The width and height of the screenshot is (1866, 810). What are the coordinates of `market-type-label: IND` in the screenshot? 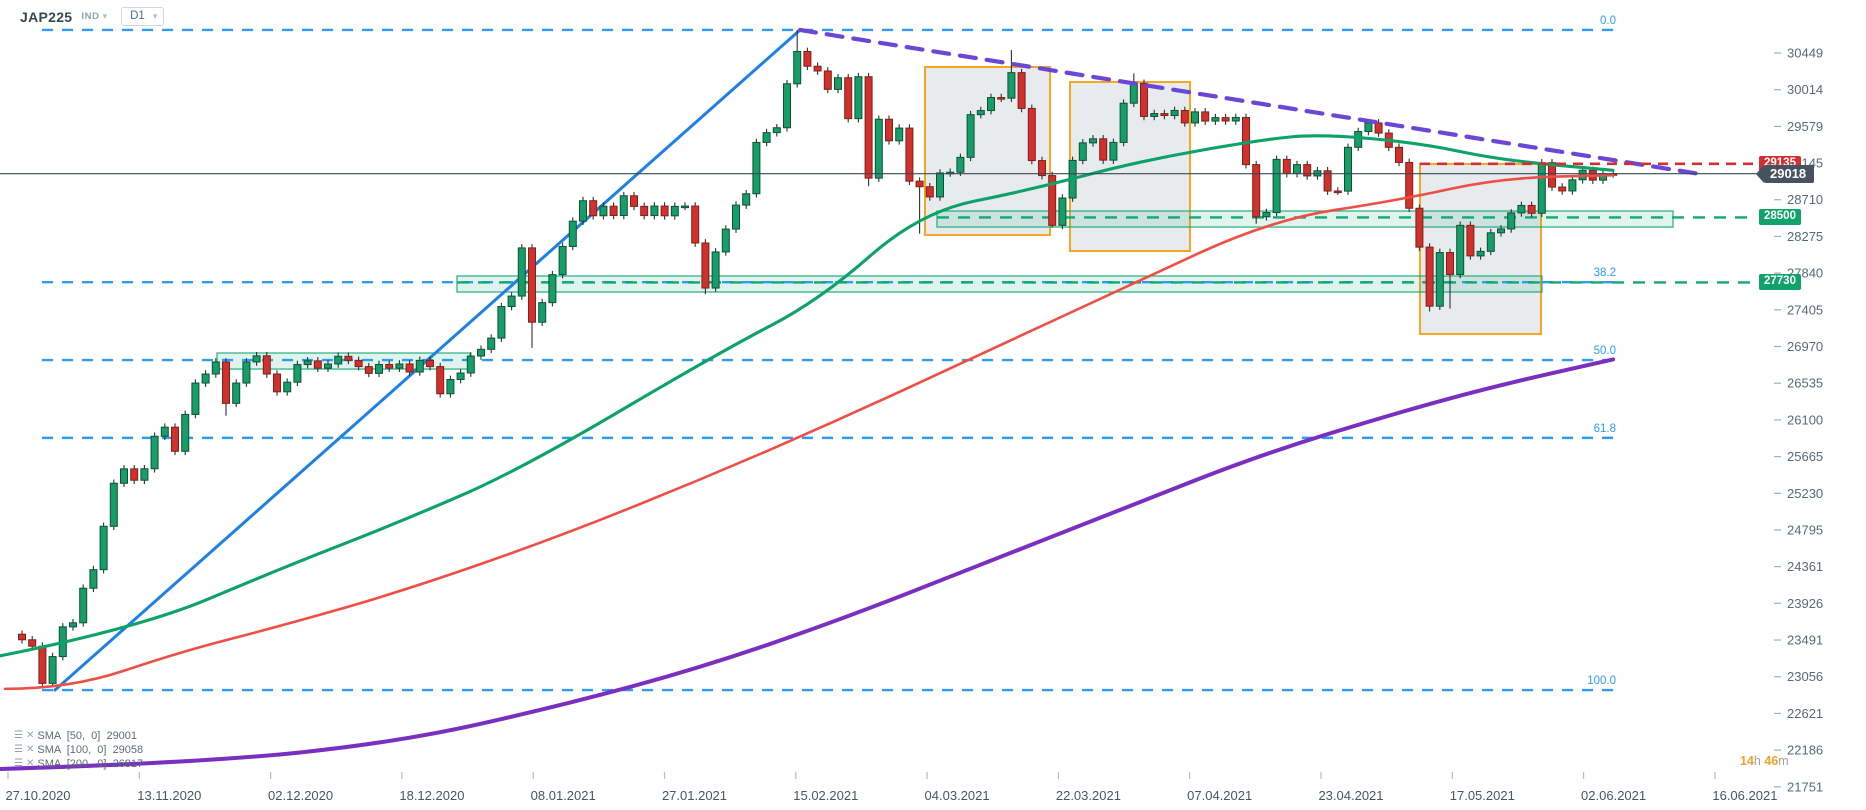 It's located at (90, 16).